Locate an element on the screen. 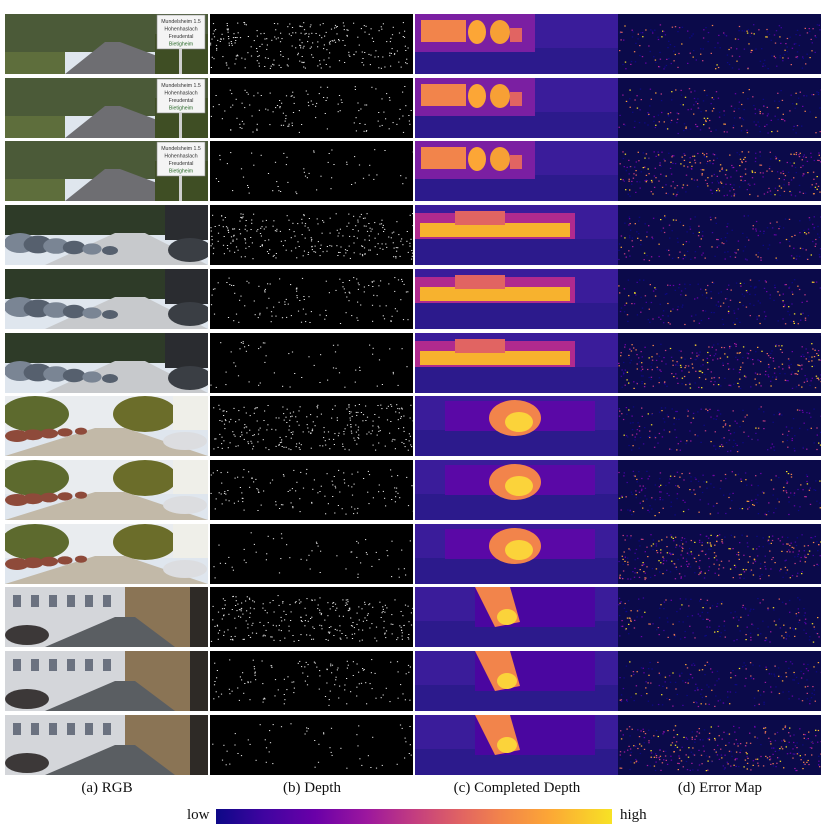 The height and width of the screenshot is (838, 830). caption-error-map: (d) Error Map is located at coordinates (720, 788).